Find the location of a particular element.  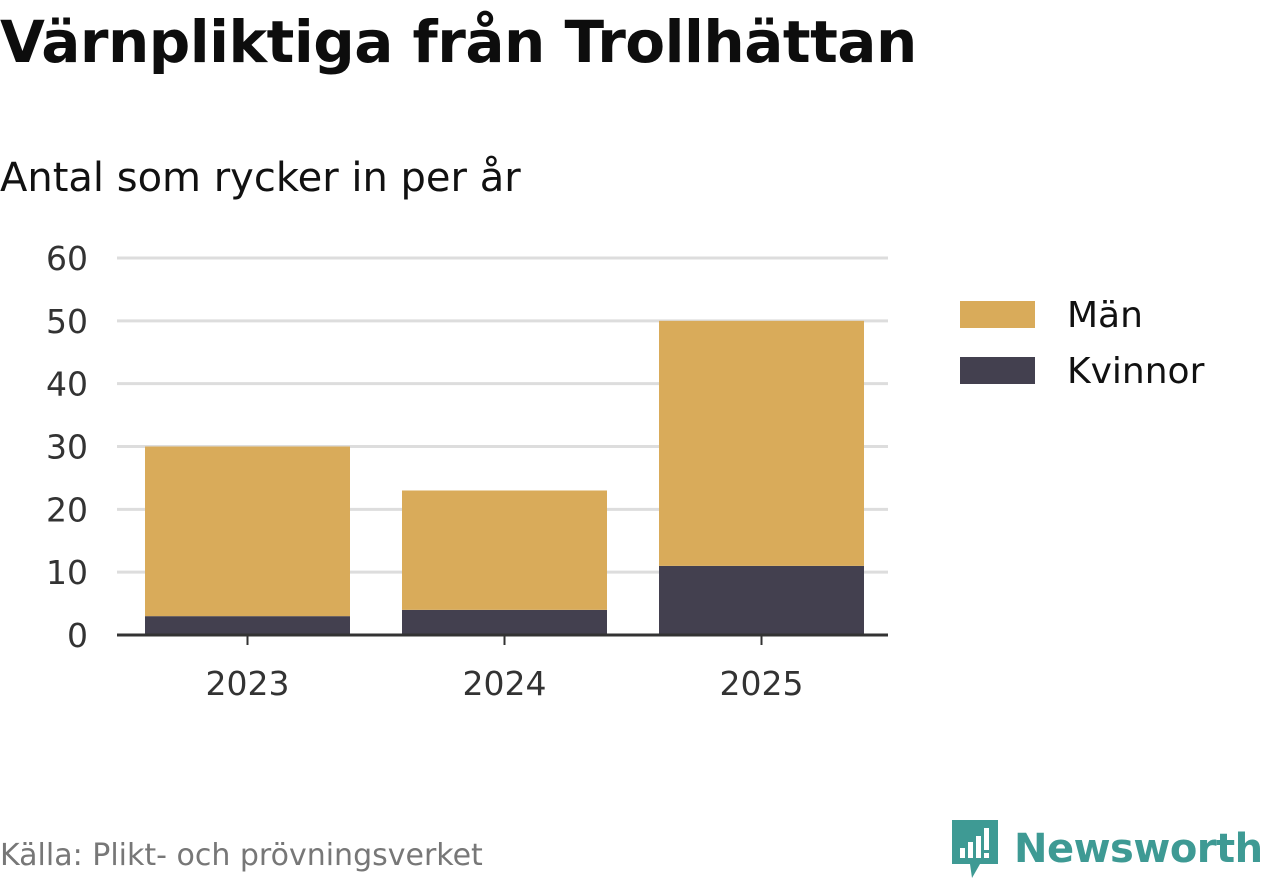

y-tick-label: 40 is located at coordinates (67, 384).